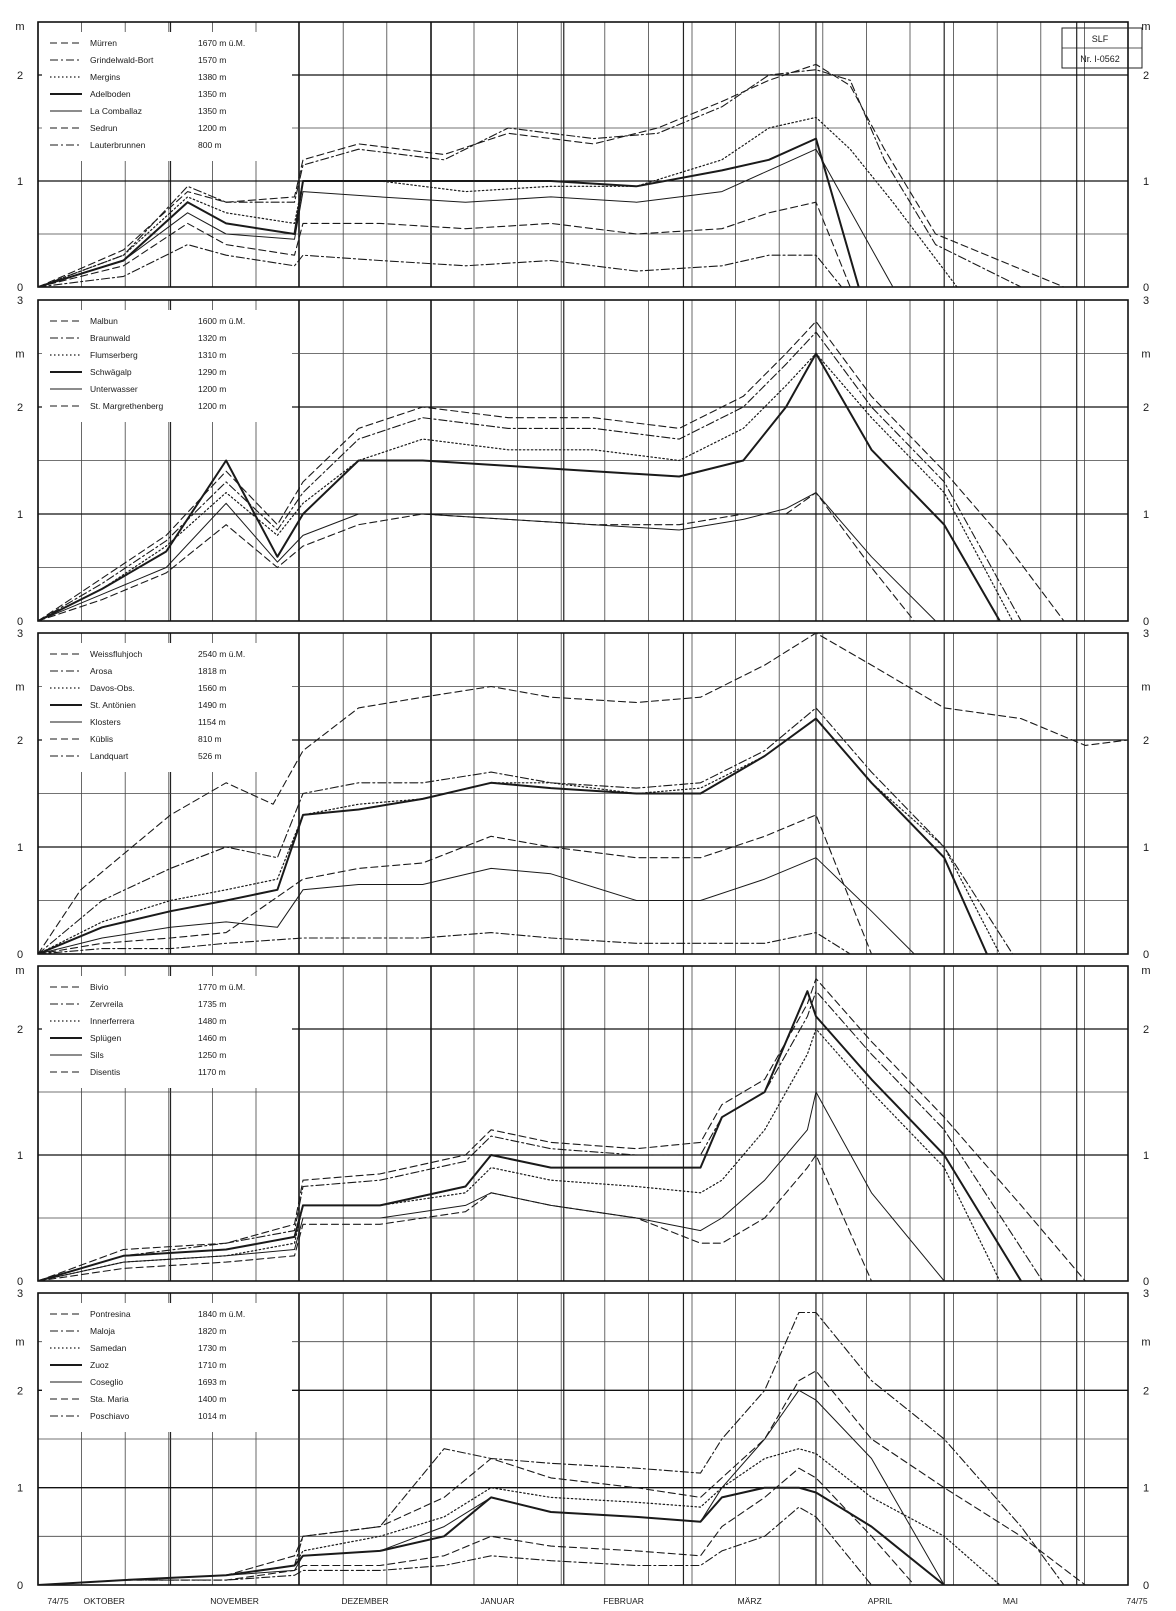  Describe the element at coordinates (444, 244) in the screenshot. I see `series-line-sedrun` at that location.